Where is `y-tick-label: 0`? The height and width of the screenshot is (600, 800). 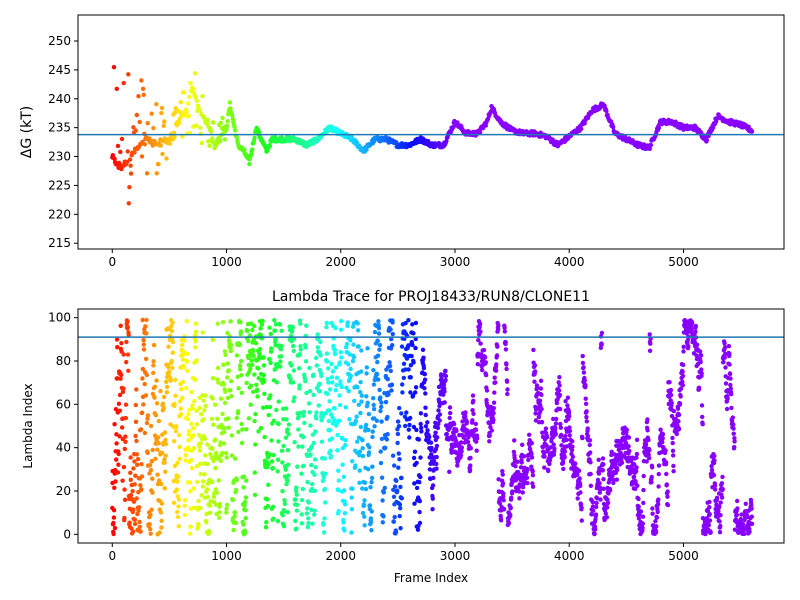
y-tick-label: 0 is located at coordinates (67, 534).